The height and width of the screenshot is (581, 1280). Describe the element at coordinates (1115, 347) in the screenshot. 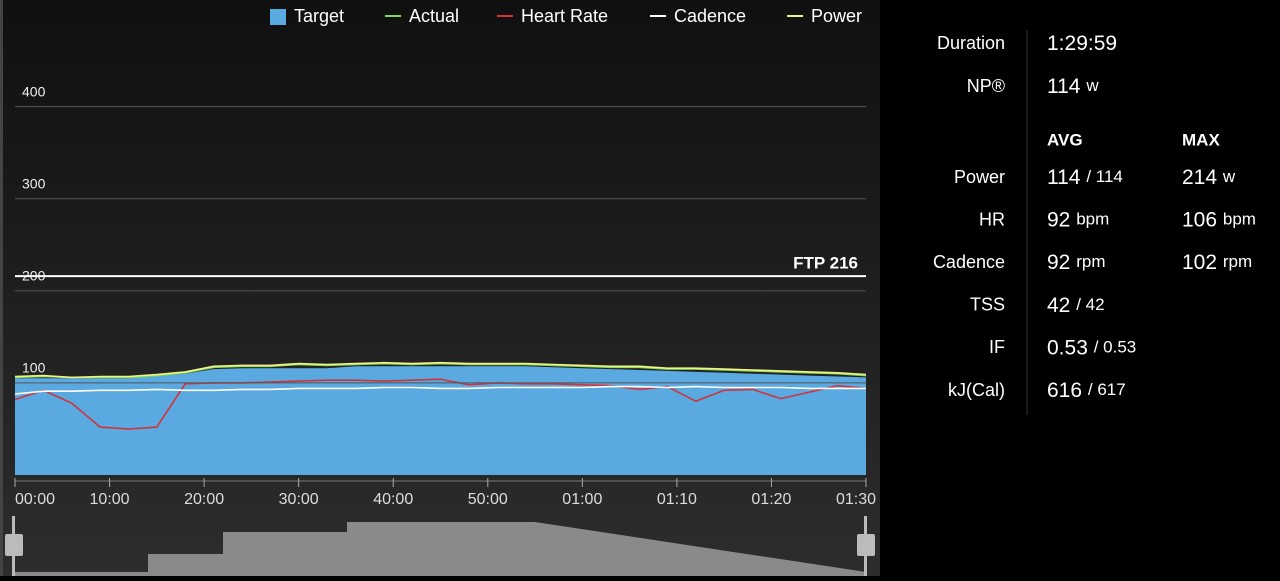

I see `stat-unit: / 0.53` at that location.